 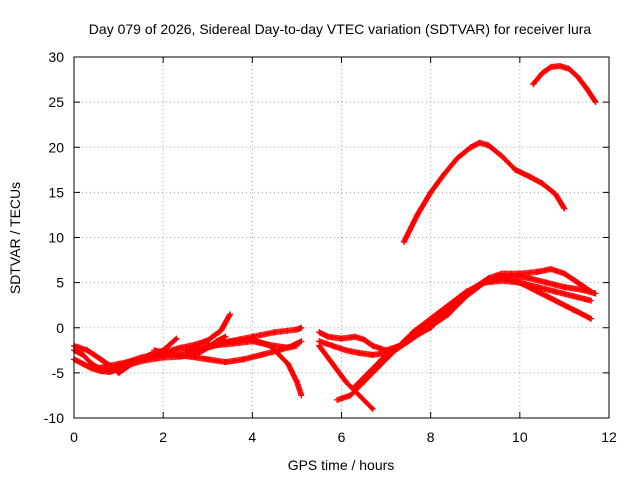 What do you see at coordinates (252, 437) in the screenshot?
I see `x-tick-label: 4` at bounding box center [252, 437].